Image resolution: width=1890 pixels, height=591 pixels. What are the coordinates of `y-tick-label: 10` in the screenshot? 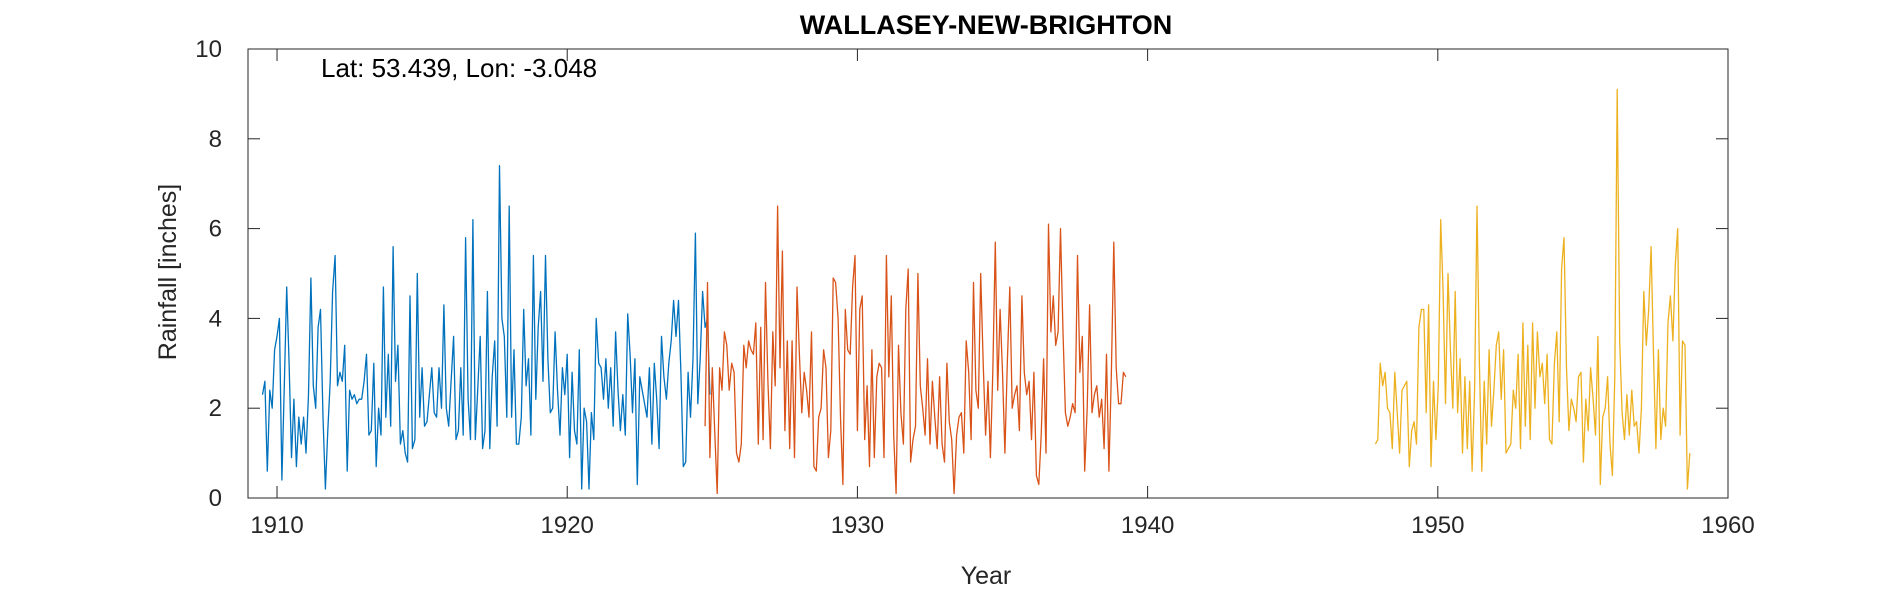 It's located at (208, 49).